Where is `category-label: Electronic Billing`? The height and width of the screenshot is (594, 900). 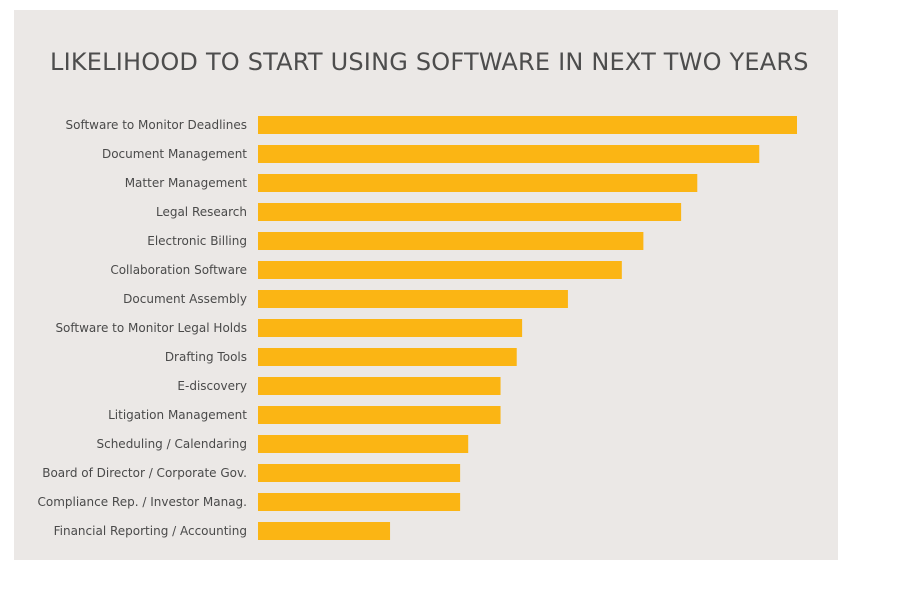
category-label: Electronic Billing is located at coordinates (197, 241).